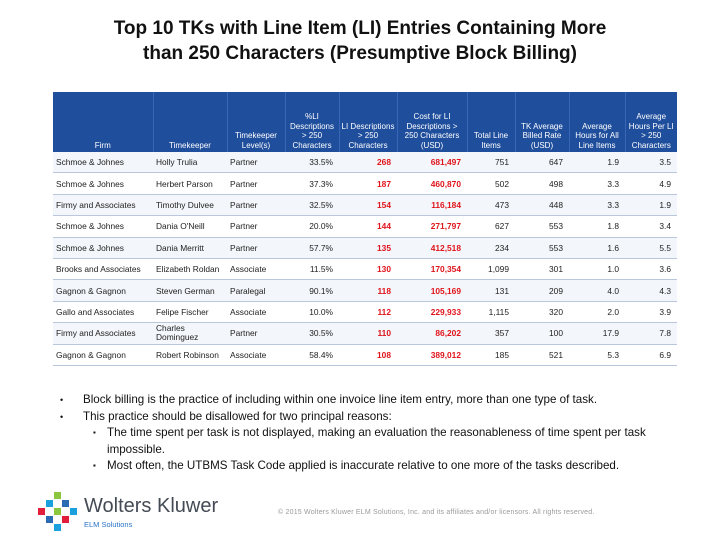 This screenshot has height=540, width=720. What do you see at coordinates (542, 163) in the screenshot?
I see `cell-rate: 647` at bounding box center [542, 163].